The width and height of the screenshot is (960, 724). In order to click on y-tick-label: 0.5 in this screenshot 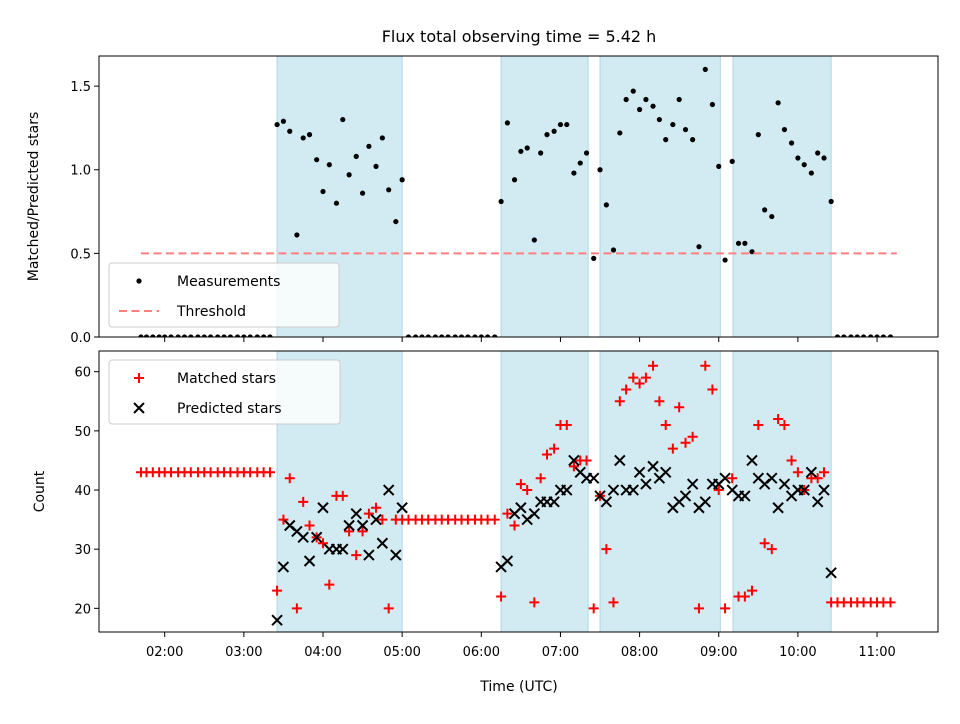, I will do `click(80, 254)`.